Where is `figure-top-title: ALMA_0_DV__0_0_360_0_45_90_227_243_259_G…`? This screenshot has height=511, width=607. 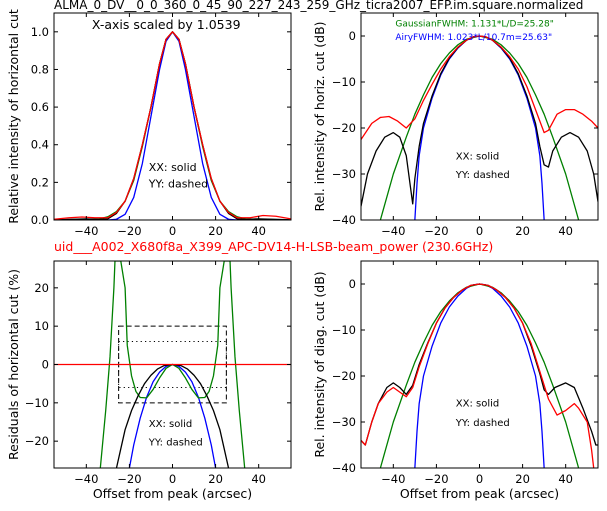
figure-top-title: ALMA_0_DV__0_0_360_0_45_90_227_243_259_G… is located at coordinates (318, 6).